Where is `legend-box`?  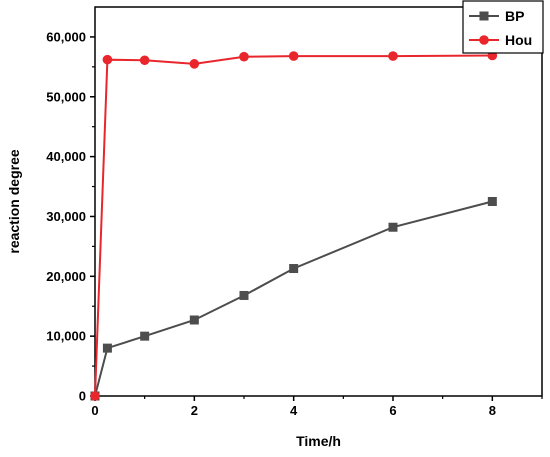
legend-box is located at coordinates (503, 27).